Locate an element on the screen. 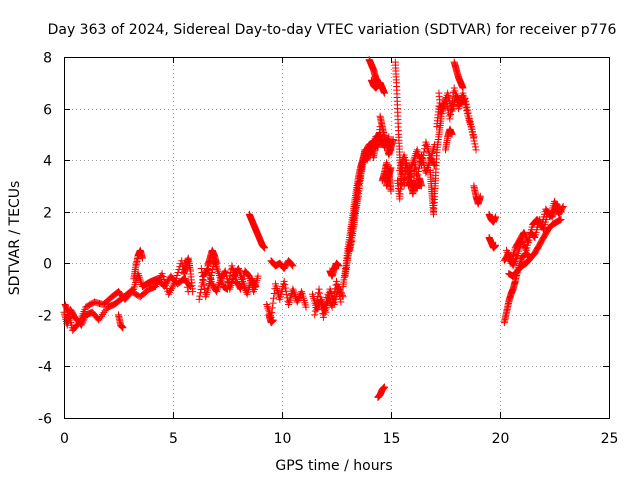 The height and width of the screenshot is (480, 640). x-tick-label: 0 is located at coordinates (64, 439).